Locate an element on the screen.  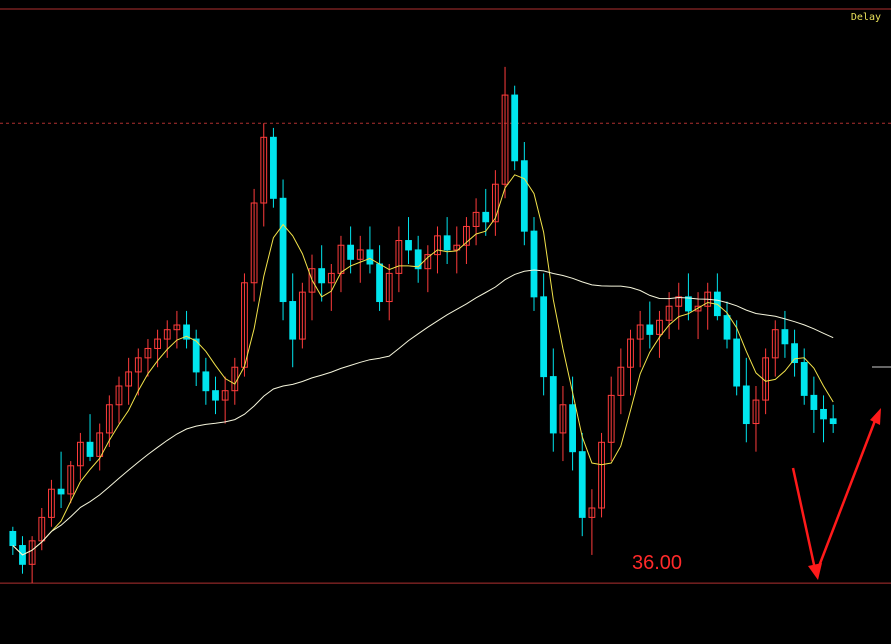
delay-status: Delay is located at coordinates (865, 17).